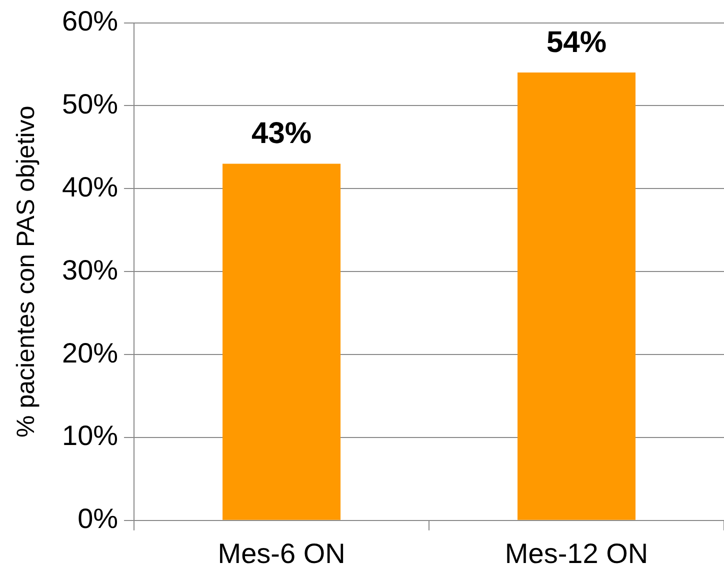 The width and height of the screenshot is (724, 584). What do you see at coordinates (576, 42) in the screenshot?
I see `data-label: 54%` at bounding box center [576, 42].